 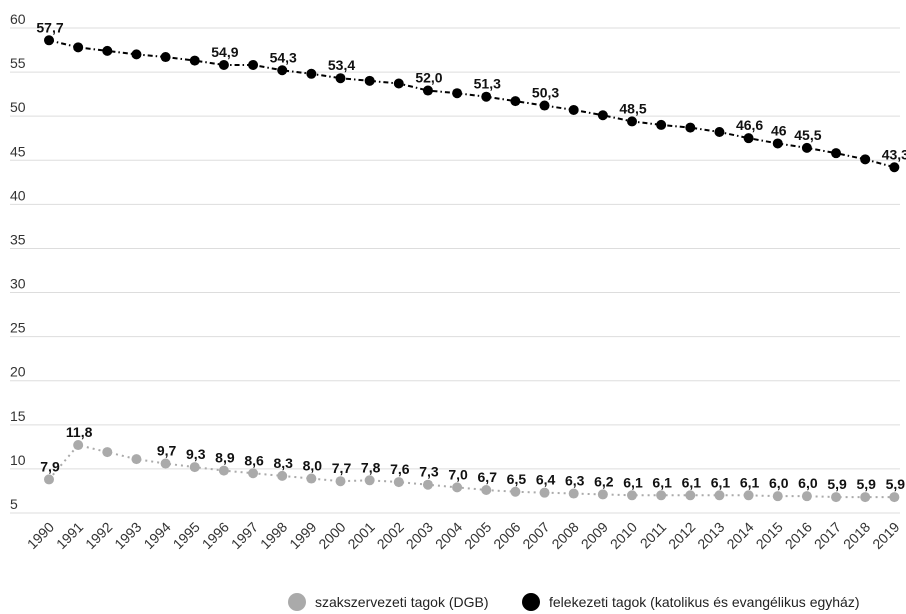 What do you see at coordinates (487, 84) in the screenshot?
I see `data-label: 51,3` at bounding box center [487, 84].